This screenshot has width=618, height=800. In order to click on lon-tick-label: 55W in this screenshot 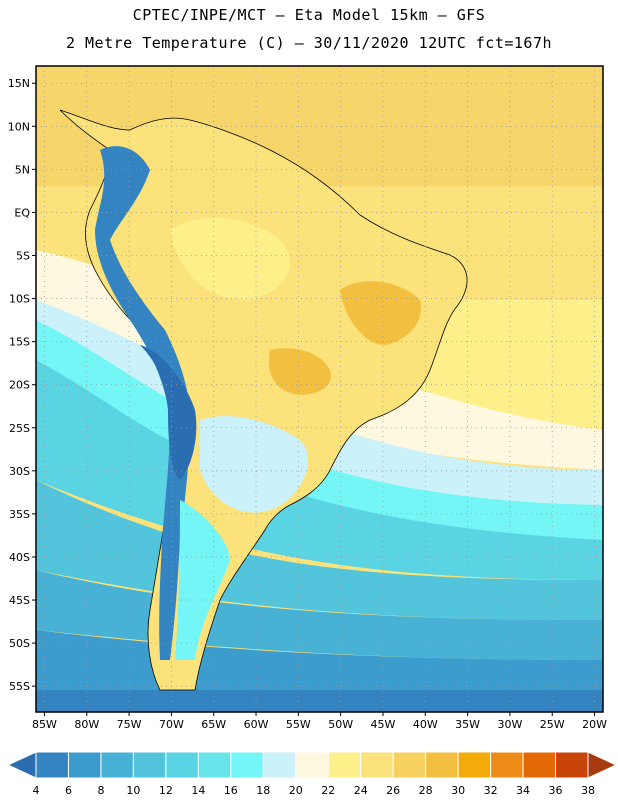, I will do `click(298, 724)`.